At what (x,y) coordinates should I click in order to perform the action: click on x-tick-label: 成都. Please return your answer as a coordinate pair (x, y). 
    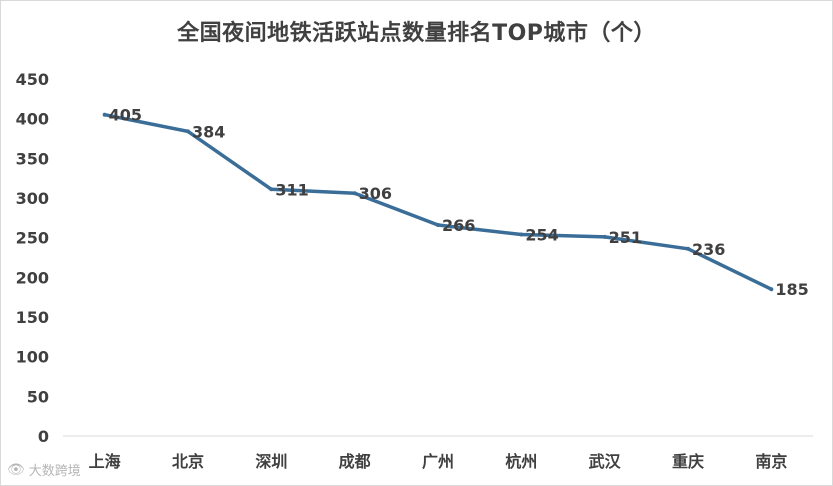
    Looking at the image, I should click on (355, 461).